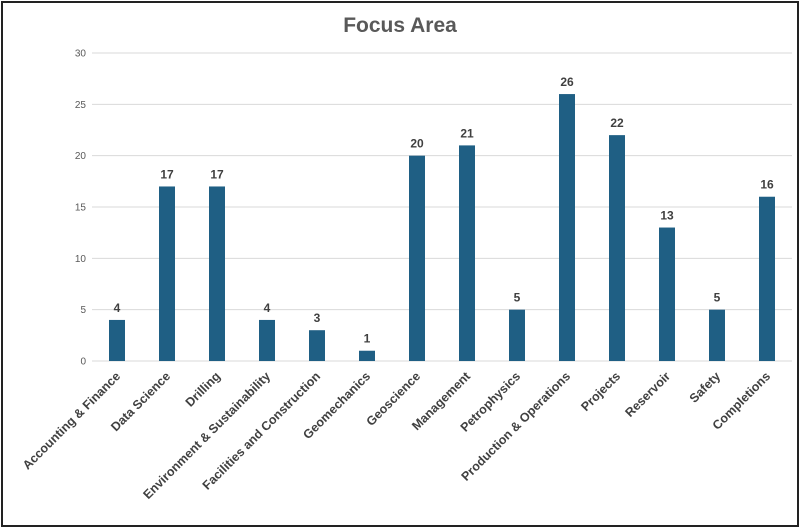 This screenshot has width=800, height=528. I want to click on y-tick-label: 0, so click(83, 362).